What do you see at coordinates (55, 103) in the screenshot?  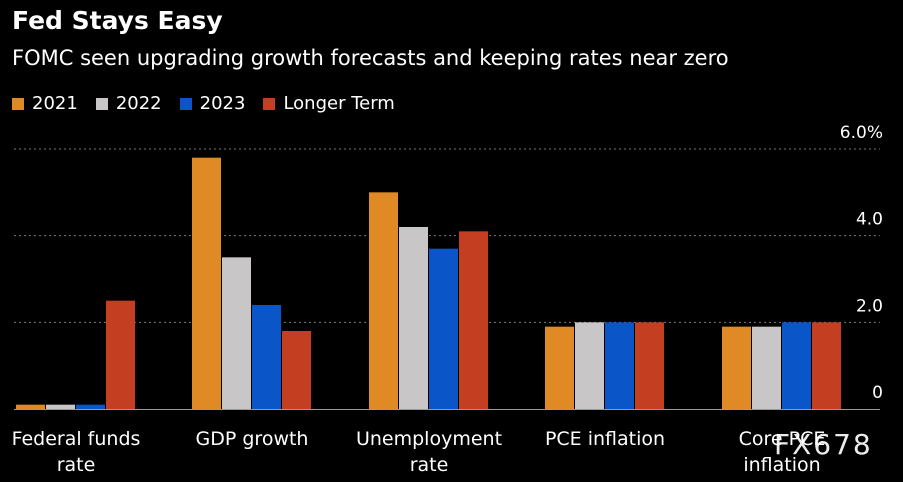 I see `legend-label: 2021` at bounding box center [55, 103].